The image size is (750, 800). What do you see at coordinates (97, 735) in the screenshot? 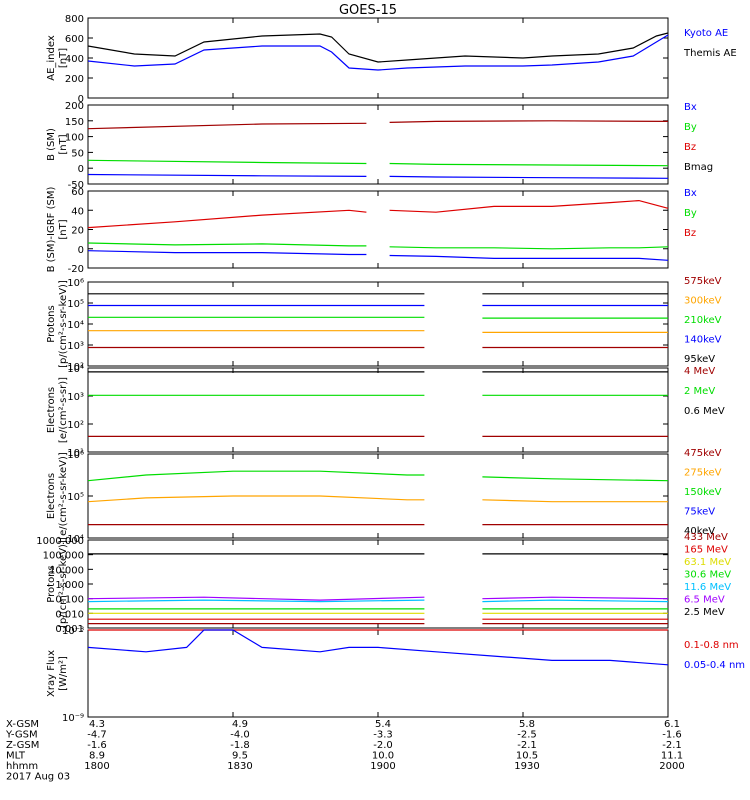
I see `orbit-value: -4.7` at bounding box center [97, 735].